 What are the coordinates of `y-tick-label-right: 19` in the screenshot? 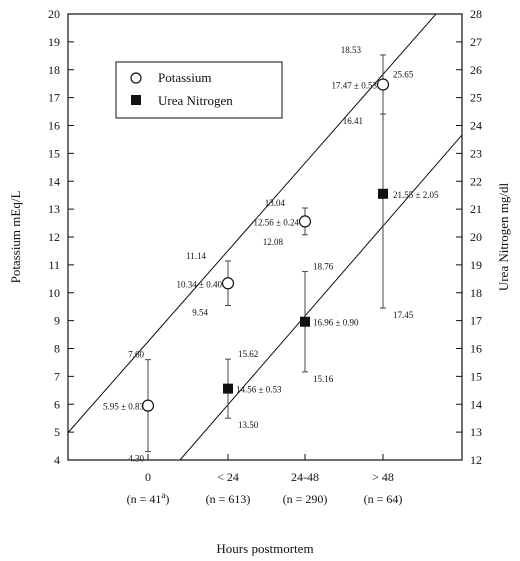 It's located at (476, 265).